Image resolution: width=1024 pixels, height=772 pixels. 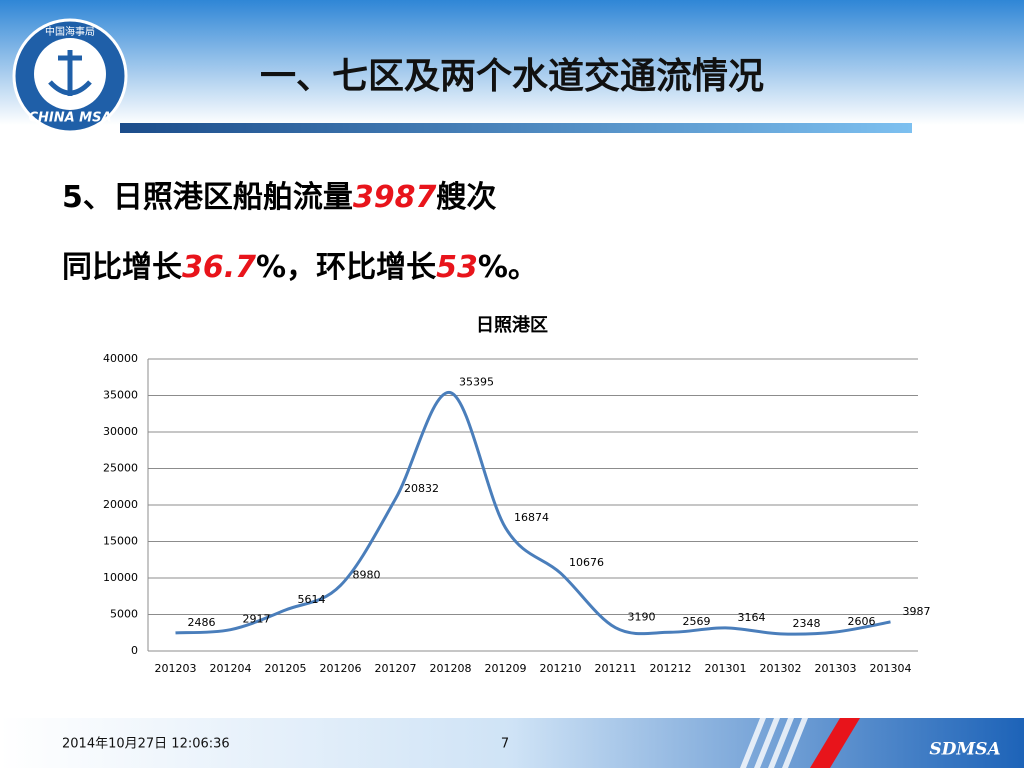 What do you see at coordinates (207, 197) in the screenshot?
I see `summary-text: 5、日照港区船舶流量` at bounding box center [207, 197].